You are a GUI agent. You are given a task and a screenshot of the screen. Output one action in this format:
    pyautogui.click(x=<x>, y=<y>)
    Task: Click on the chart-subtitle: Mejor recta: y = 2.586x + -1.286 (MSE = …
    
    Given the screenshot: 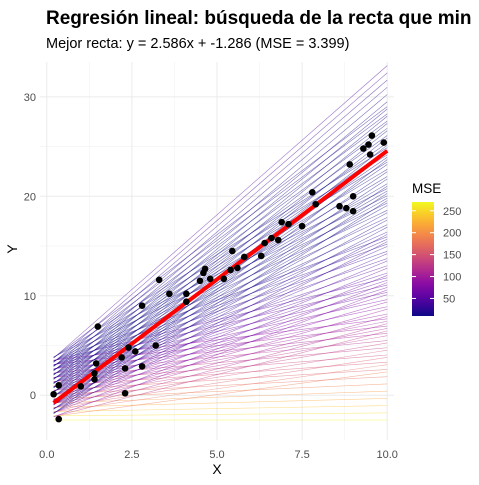 What is the action you would take?
    pyautogui.click(x=197, y=44)
    